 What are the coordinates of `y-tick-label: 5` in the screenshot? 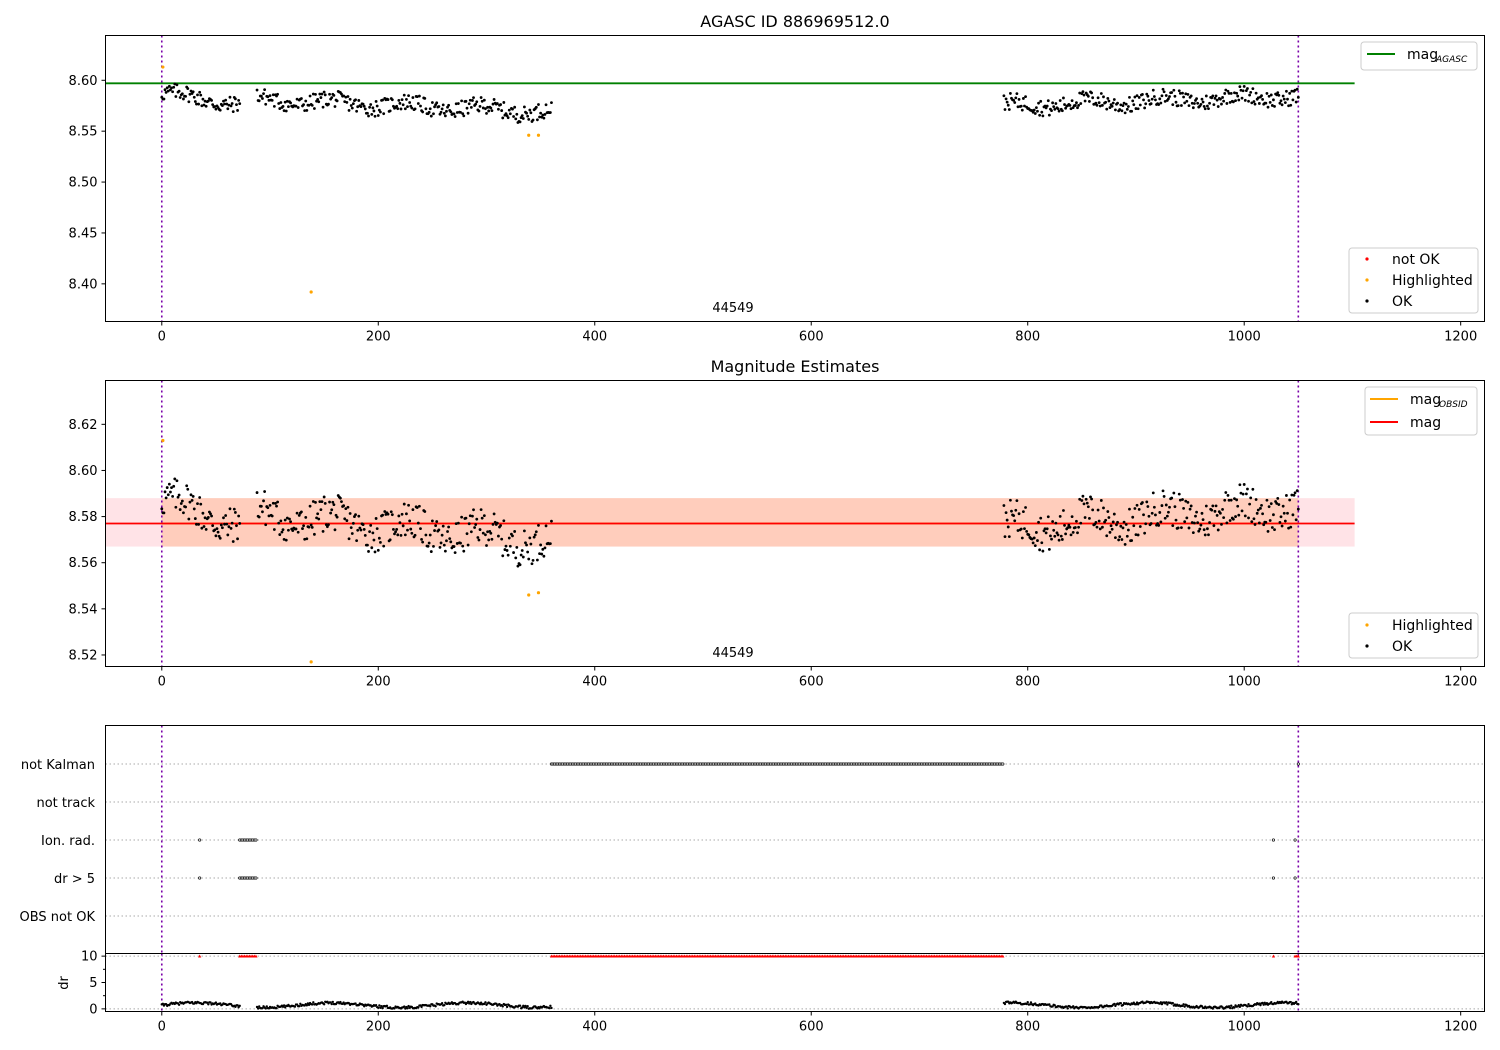 It's located at (93, 983).